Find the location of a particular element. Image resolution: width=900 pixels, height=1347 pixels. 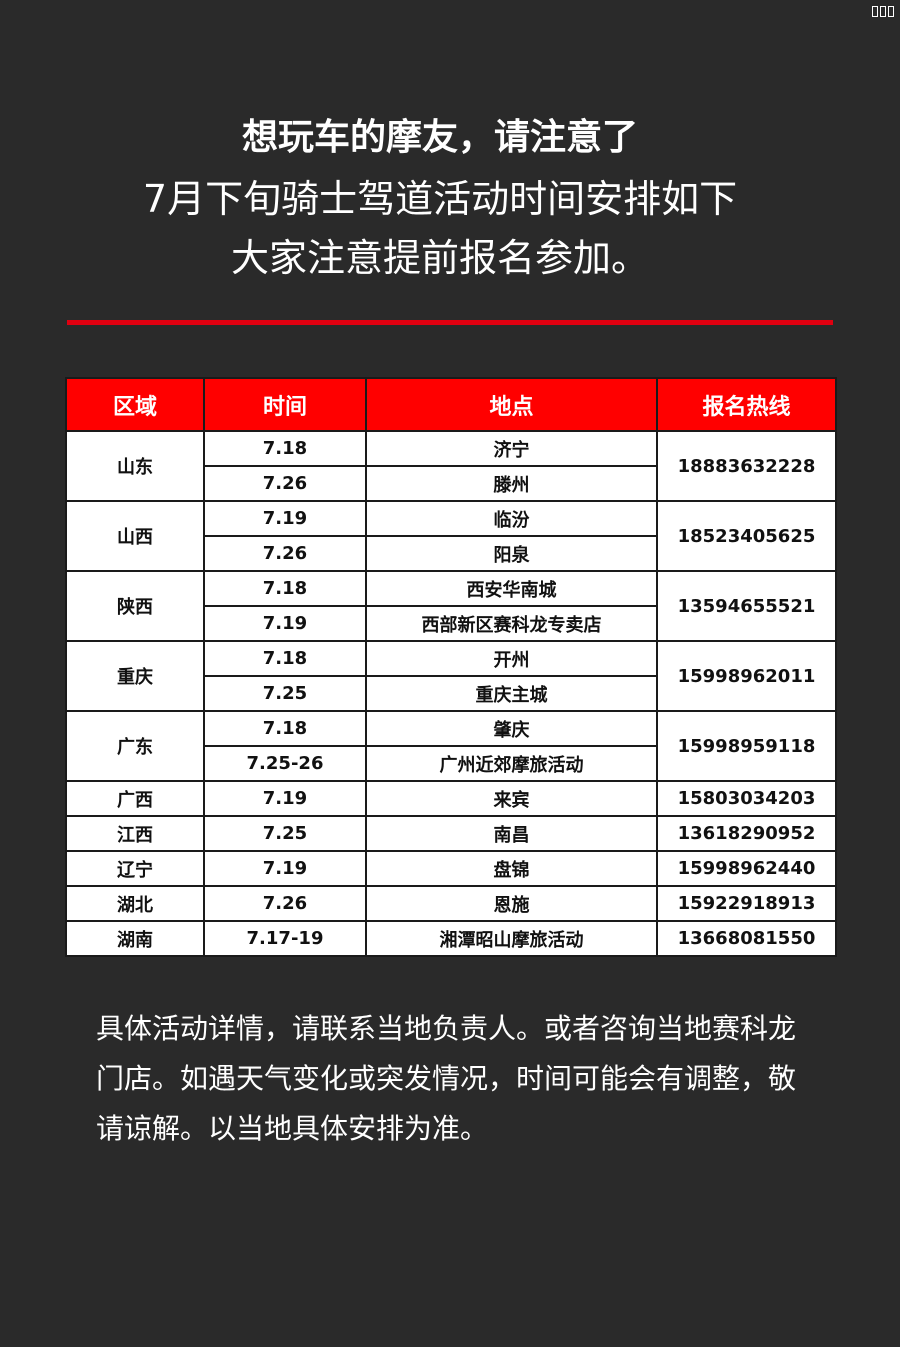

table-row: 辽宁 7.19 盘锦 15998962440 is located at coordinates (451, 868).